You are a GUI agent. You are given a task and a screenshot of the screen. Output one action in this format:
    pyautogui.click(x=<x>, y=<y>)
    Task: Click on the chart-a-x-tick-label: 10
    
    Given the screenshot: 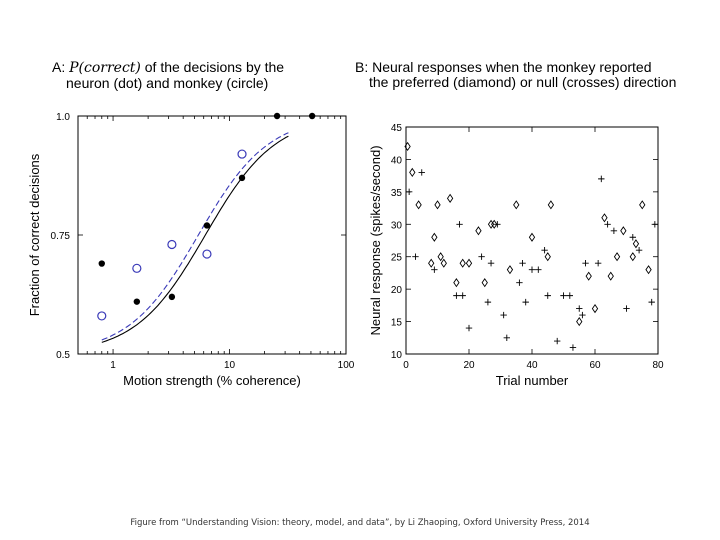 What is the action you would take?
    pyautogui.click(x=230, y=365)
    